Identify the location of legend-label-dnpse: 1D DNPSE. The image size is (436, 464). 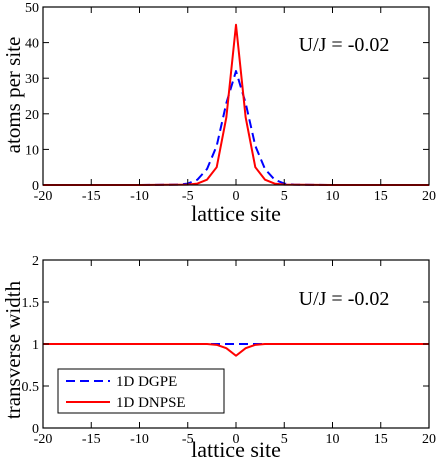
(151, 403).